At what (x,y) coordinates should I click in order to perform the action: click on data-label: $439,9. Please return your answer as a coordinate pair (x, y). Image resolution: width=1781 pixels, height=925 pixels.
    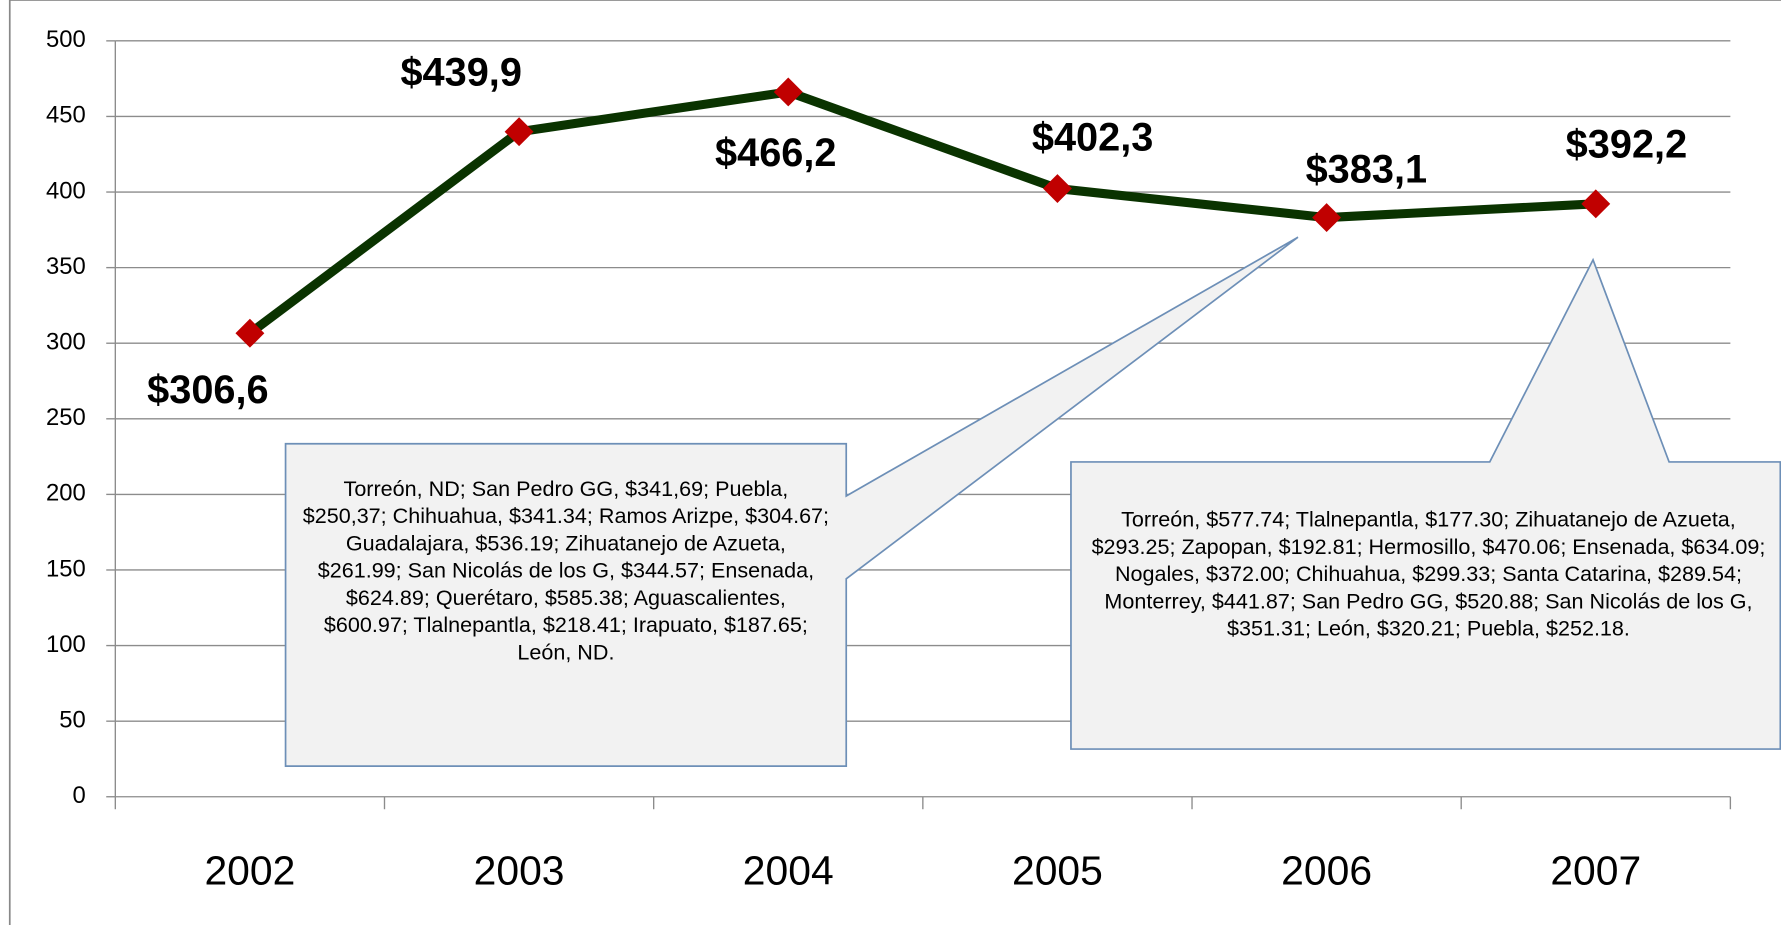
    Looking at the image, I should click on (460, 72).